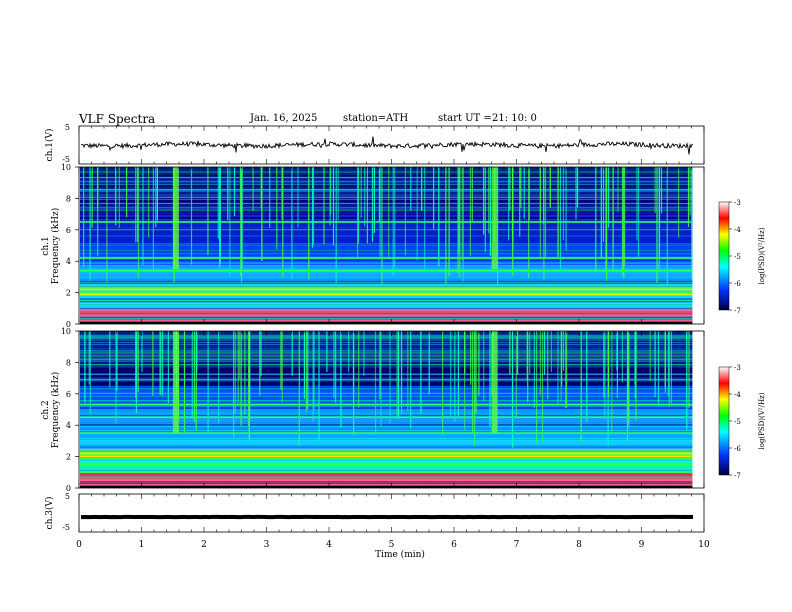 The height and width of the screenshot is (612, 792). What do you see at coordinates (737, 422) in the screenshot?
I see `colorbar-tick-label: -5` at bounding box center [737, 422].